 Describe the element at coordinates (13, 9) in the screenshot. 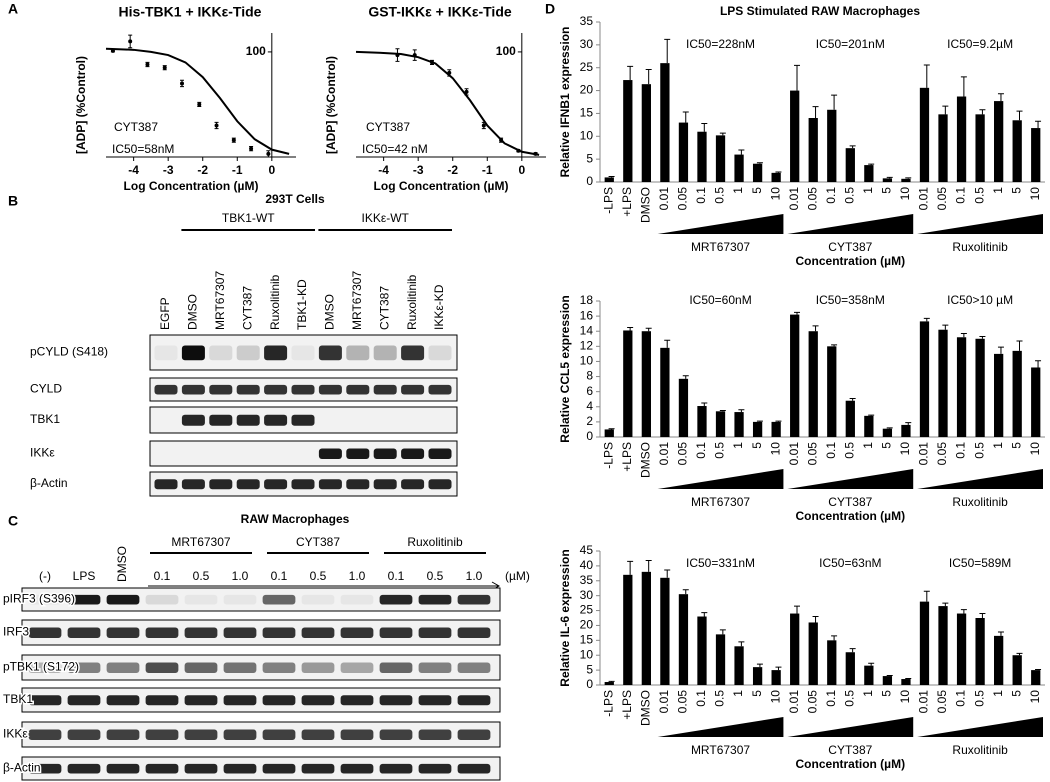

I see `panel-letter: A` at that location.